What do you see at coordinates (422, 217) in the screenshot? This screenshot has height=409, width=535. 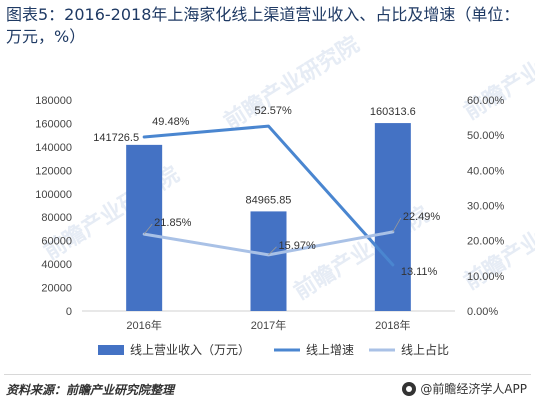 I see `share-data-label: 22.49%` at bounding box center [422, 217].